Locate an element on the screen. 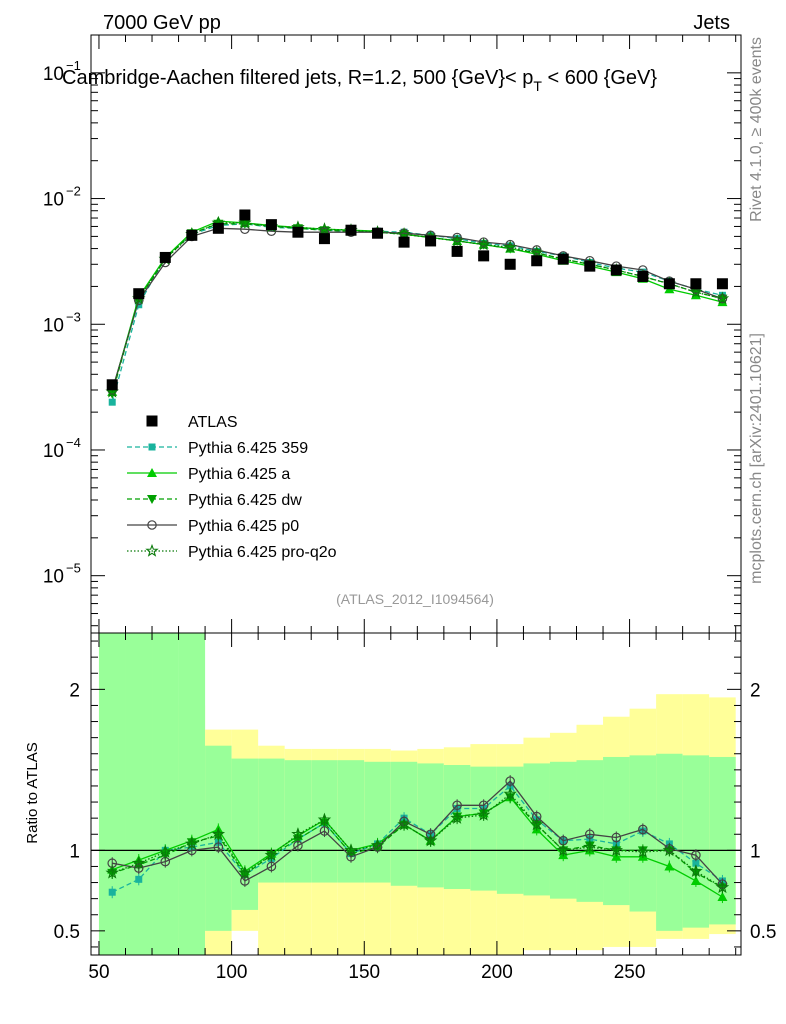  tick-exponent: −2 is located at coordinates (73, 191).